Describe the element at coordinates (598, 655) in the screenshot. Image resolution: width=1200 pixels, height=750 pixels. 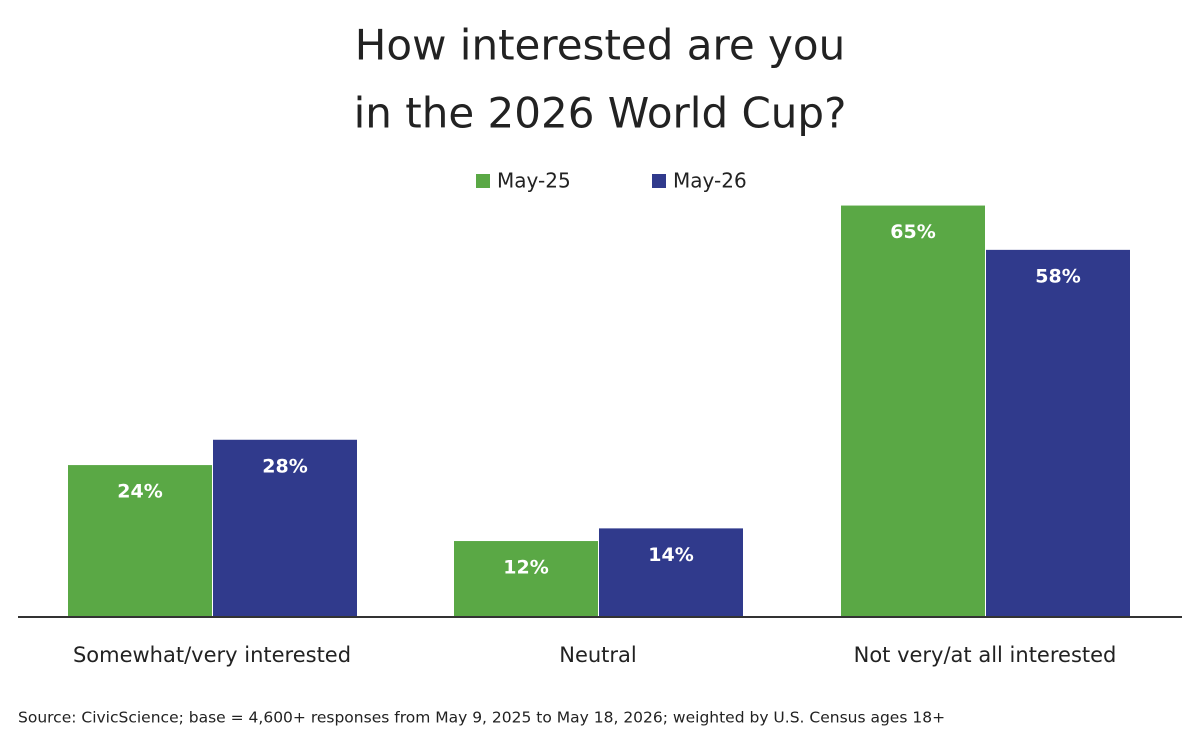
I see `x-tick-label: Neutral` at that location.